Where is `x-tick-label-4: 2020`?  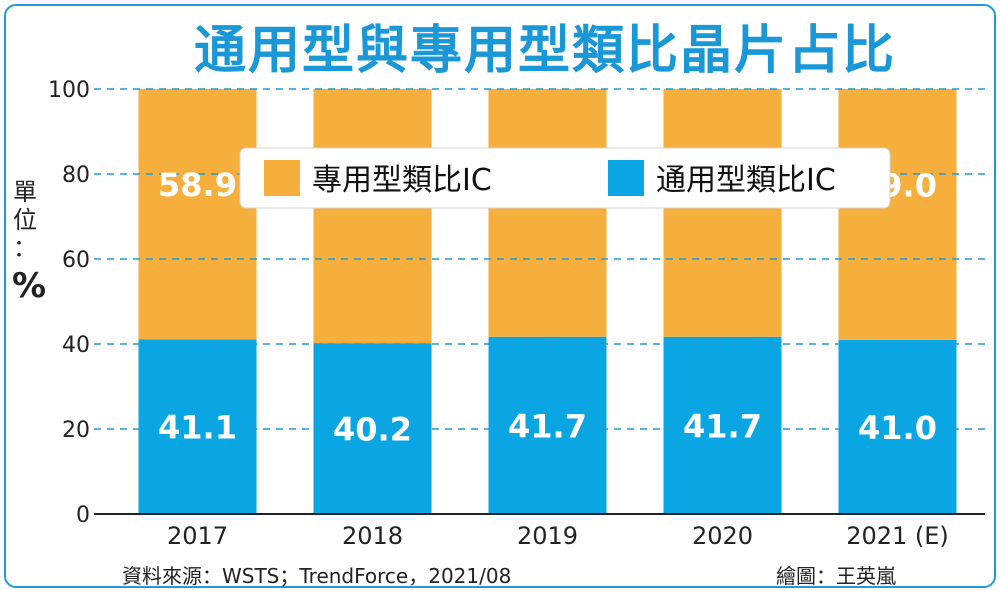 x-tick-label-4: 2020 is located at coordinates (722, 536).